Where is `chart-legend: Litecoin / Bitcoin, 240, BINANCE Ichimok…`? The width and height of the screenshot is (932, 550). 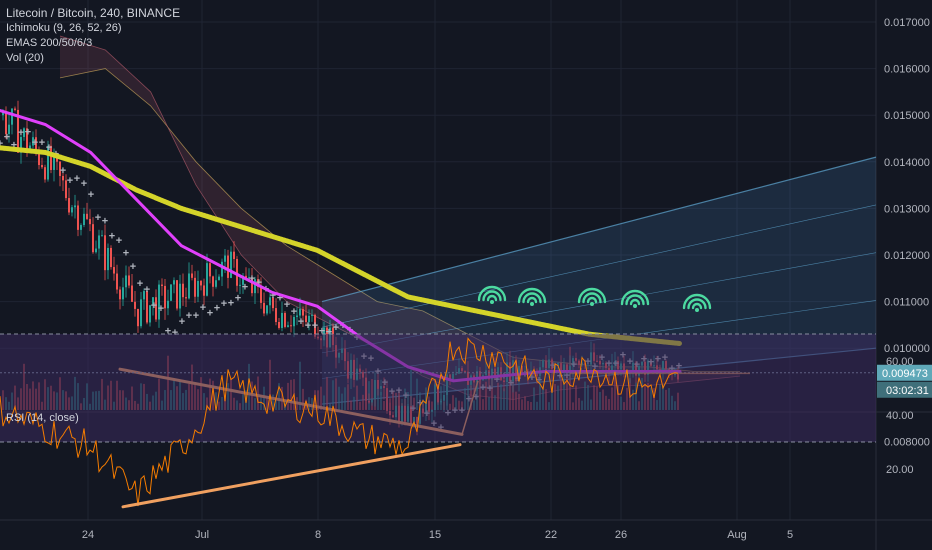 chart-legend: Litecoin / Bitcoin, 240, BINANCE Ichimok… is located at coordinates (93, 36).